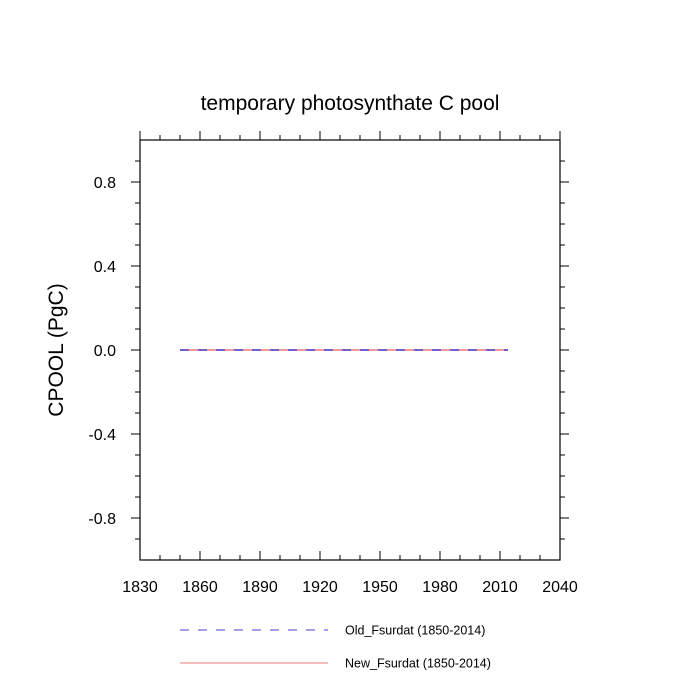 This screenshot has width=700, height=700. Describe the element at coordinates (500, 587) in the screenshot. I see `x-tick-label: 2010` at that location.